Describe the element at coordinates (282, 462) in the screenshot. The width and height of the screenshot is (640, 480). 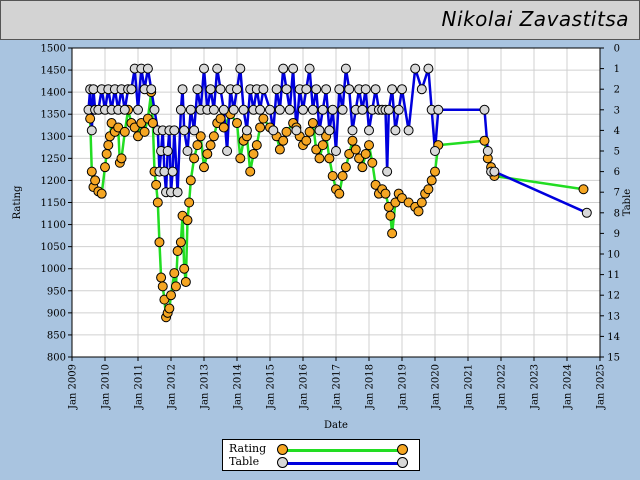
I see `legend-dot-table-left` at that location.